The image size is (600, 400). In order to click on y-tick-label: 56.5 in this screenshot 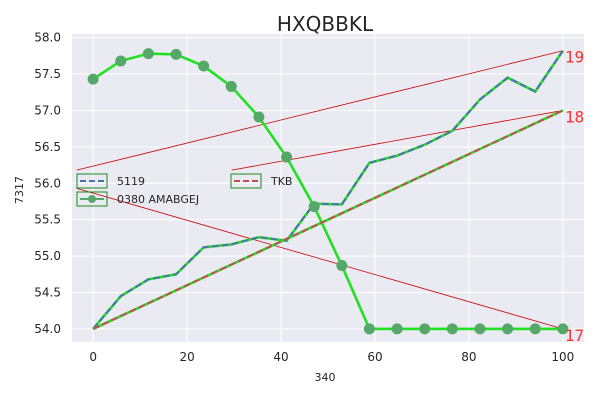, I will do `click(47, 147)`.